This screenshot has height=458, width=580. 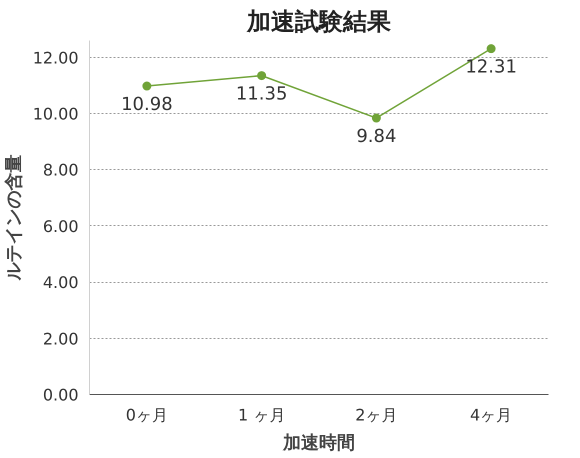 I want to click on y-tick-label: 2.00, so click(x=60, y=338).